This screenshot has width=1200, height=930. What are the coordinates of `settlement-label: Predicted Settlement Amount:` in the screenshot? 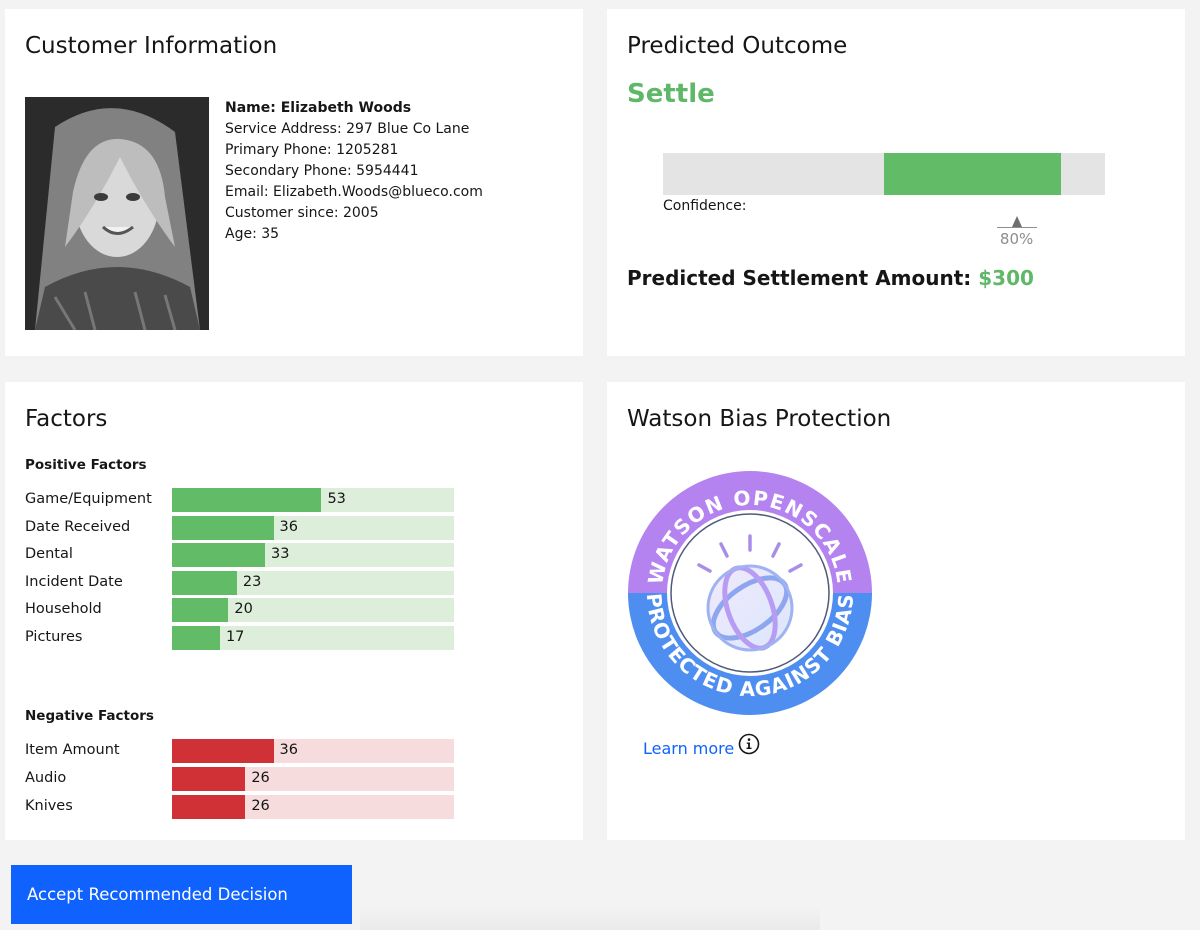 It's located at (799, 278).